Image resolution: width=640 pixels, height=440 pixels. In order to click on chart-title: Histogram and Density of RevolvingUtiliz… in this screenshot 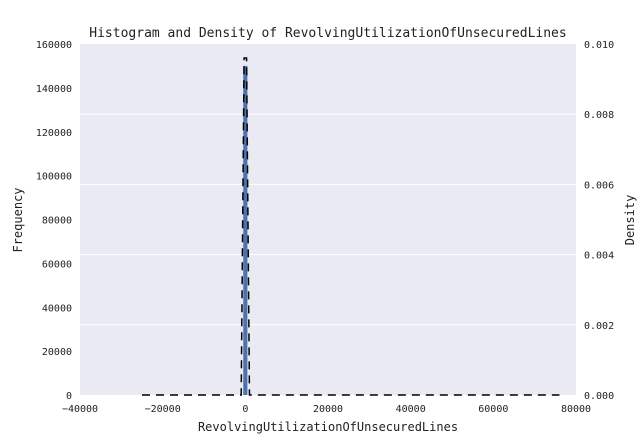, I will do `click(327, 33)`.